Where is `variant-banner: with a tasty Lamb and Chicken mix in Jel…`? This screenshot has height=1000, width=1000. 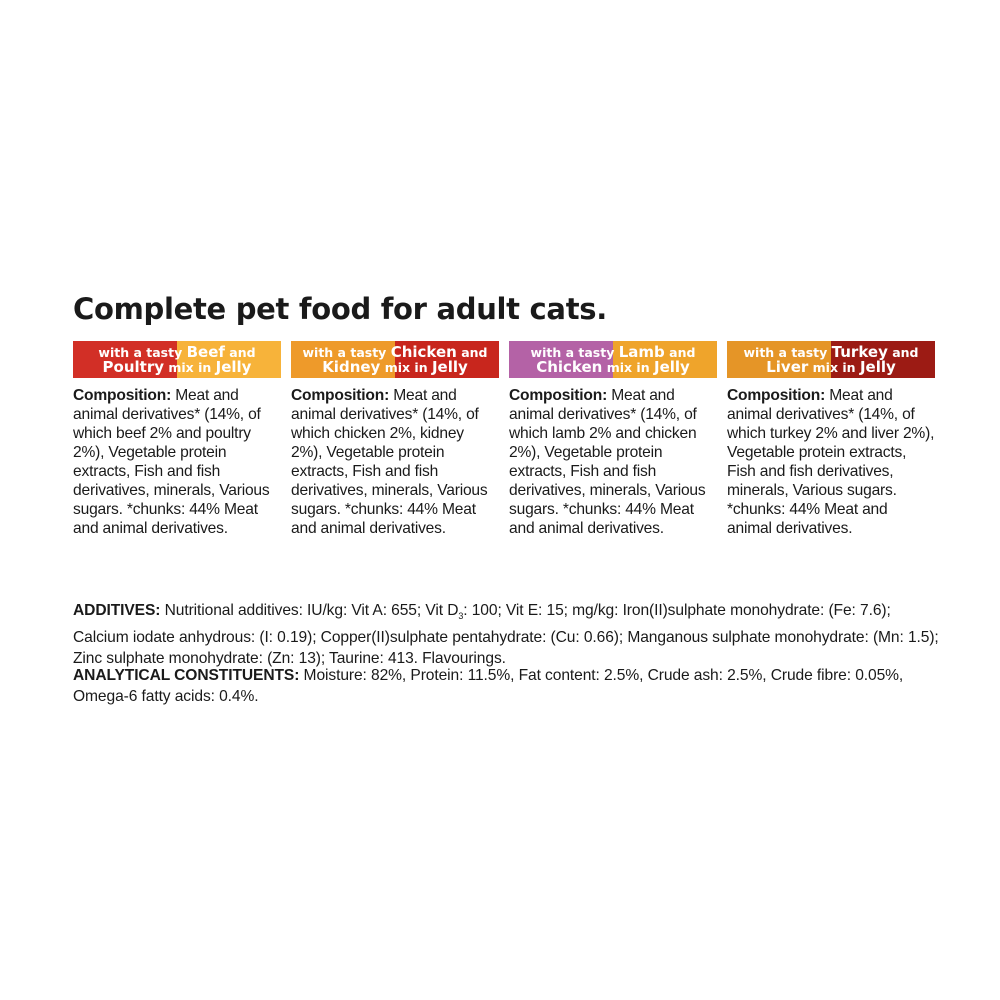 variant-banner: with a tasty Lamb and Chicken mix in Jel… is located at coordinates (613, 359).